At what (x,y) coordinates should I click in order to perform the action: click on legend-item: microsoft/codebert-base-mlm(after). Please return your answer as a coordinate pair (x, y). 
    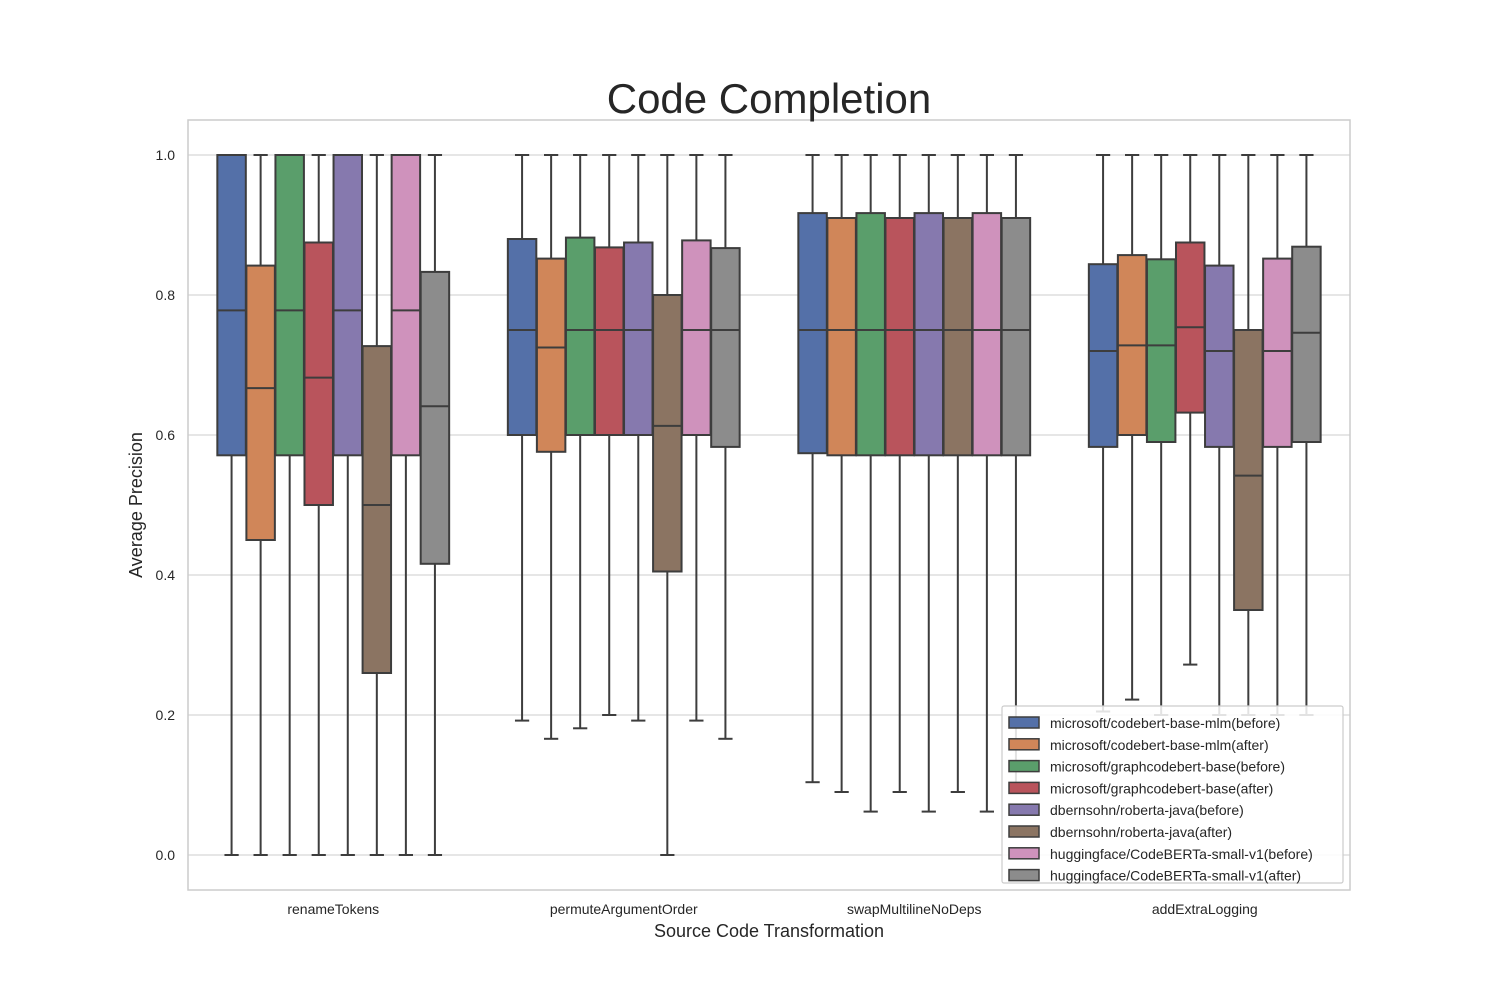
    Looking at the image, I should click on (1138, 745).